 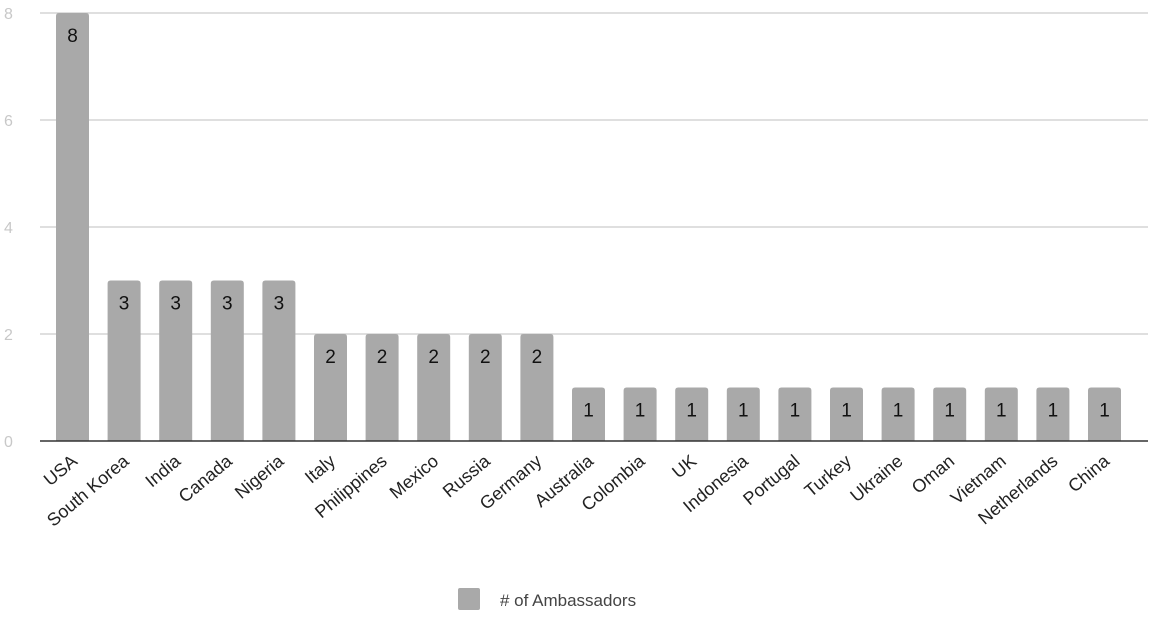 What do you see at coordinates (8, 335) in the screenshot?
I see `y-tick-label: 2` at bounding box center [8, 335].